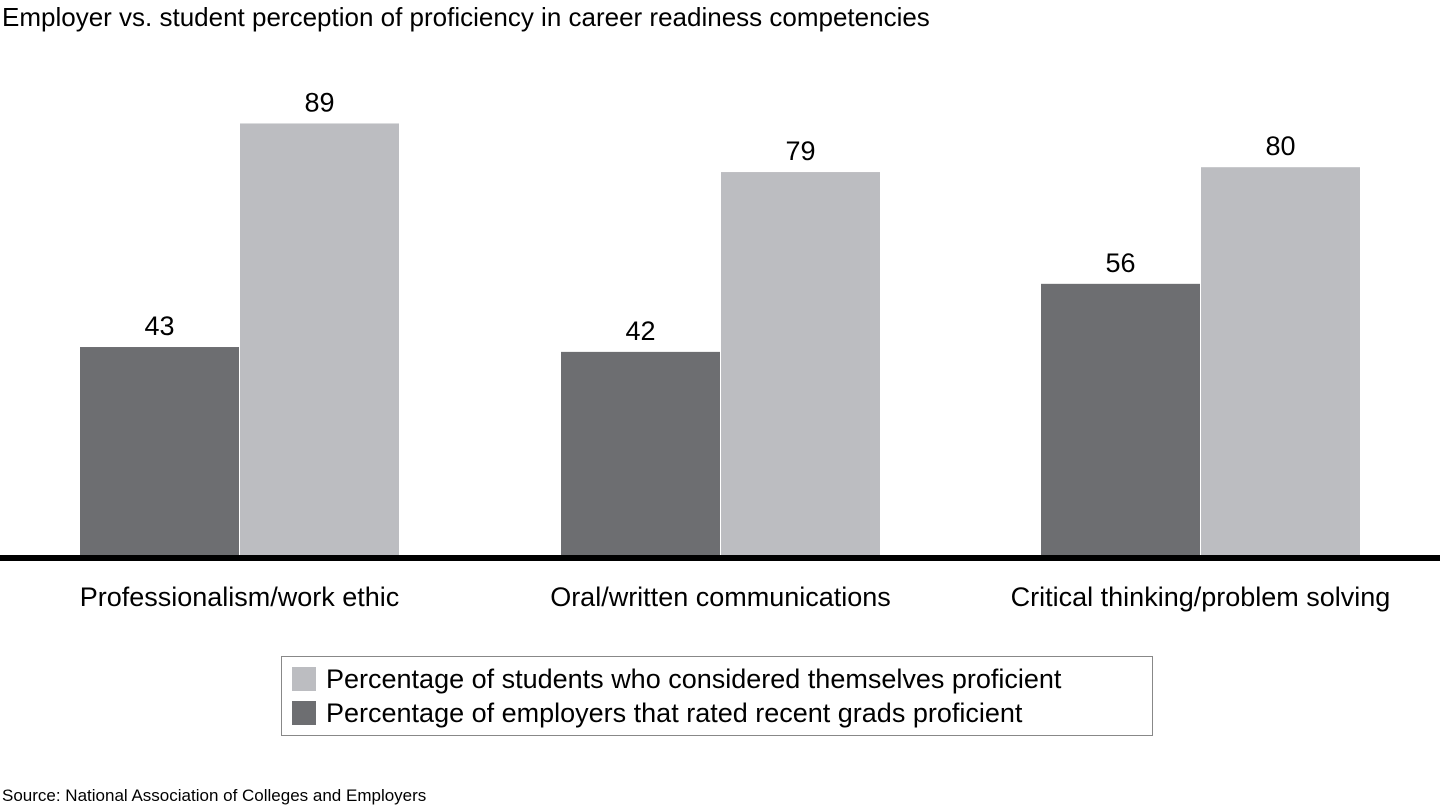  What do you see at coordinates (1280, 146) in the screenshot?
I see `data-label: 80` at bounding box center [1280, 146].